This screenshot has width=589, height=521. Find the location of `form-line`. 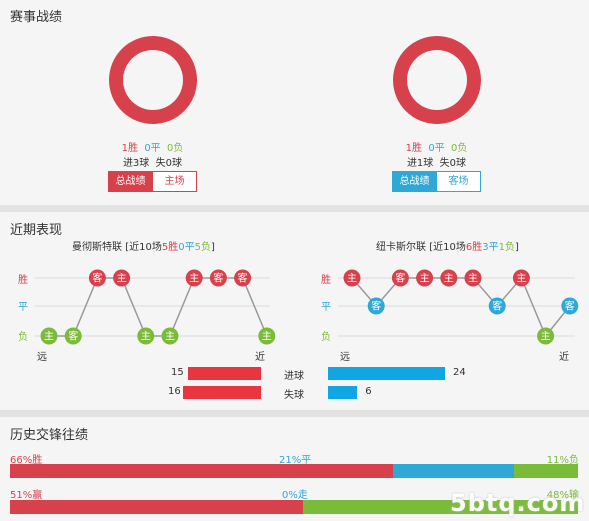

form-line is located at coordinates (158, 307).